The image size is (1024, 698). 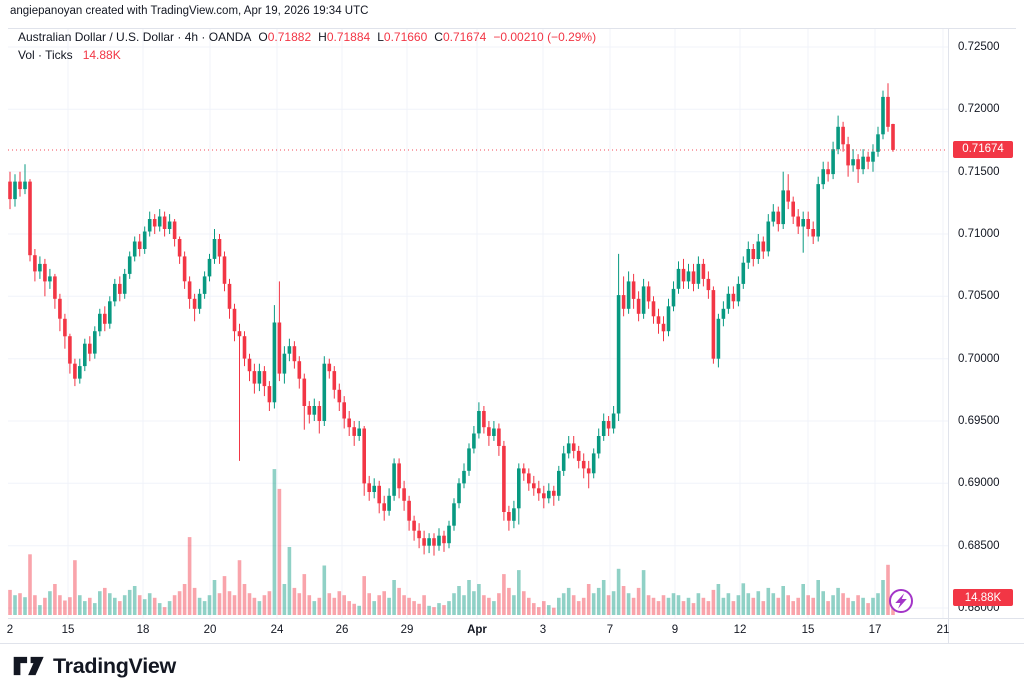 What do you see at coordinates (101, 55) in the screenshot?
I see `legend-volume-value: 14.88K` at bounding box center [101, 55].